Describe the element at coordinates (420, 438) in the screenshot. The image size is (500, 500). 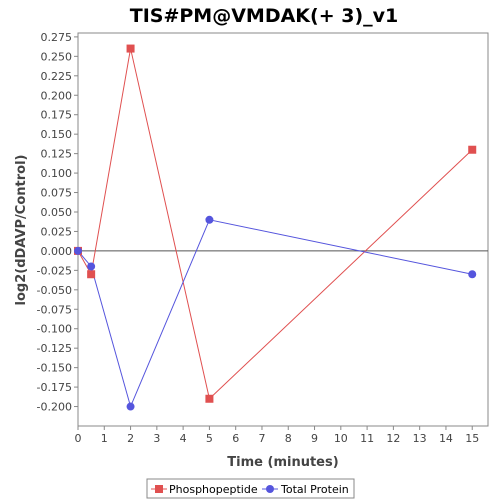
I see `x-tick-label: 13` at that location.